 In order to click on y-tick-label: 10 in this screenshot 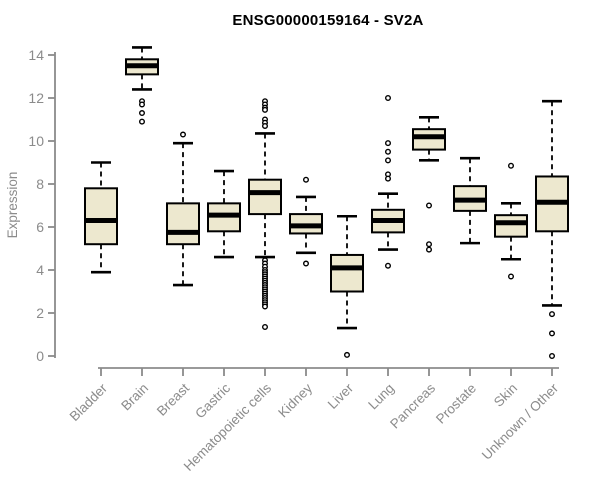, I will do `click(36, 141)`.